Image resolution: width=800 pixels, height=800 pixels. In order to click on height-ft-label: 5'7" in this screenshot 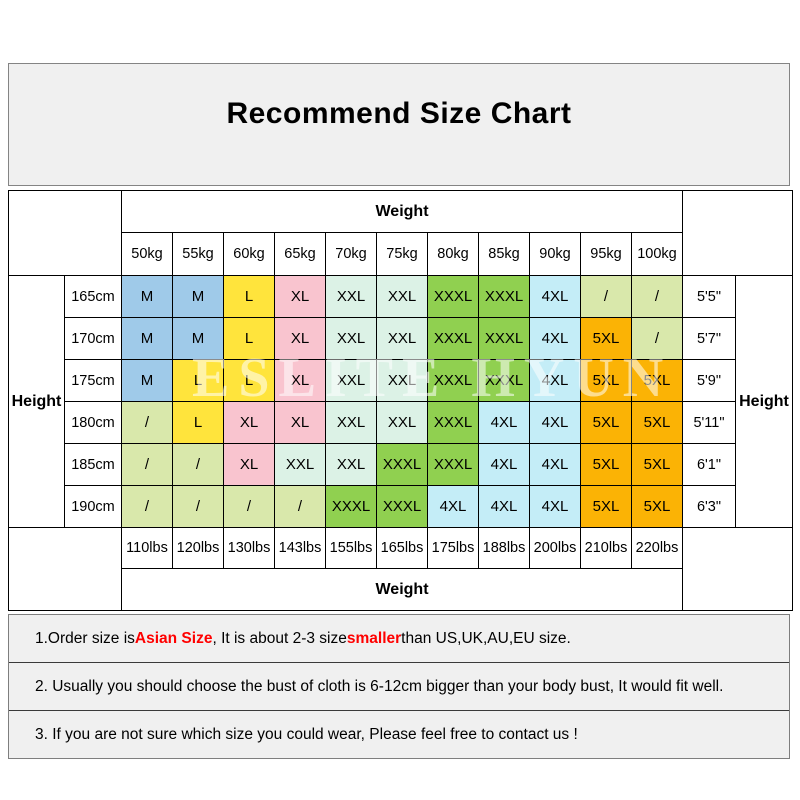, I will do `click(709, 338)`.